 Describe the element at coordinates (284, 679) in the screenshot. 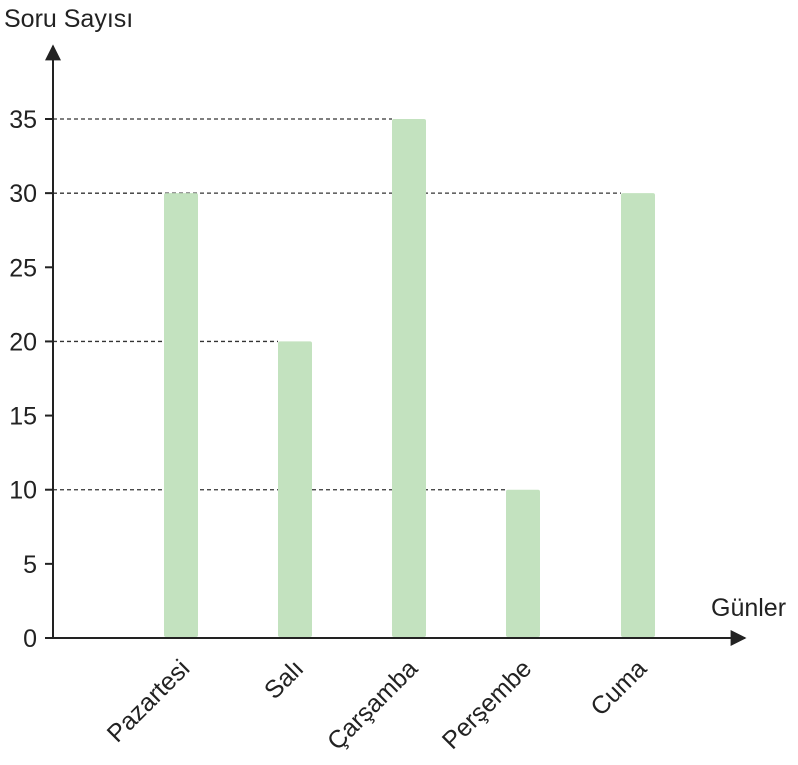

I see `x-tick-label: Salı` at that location.